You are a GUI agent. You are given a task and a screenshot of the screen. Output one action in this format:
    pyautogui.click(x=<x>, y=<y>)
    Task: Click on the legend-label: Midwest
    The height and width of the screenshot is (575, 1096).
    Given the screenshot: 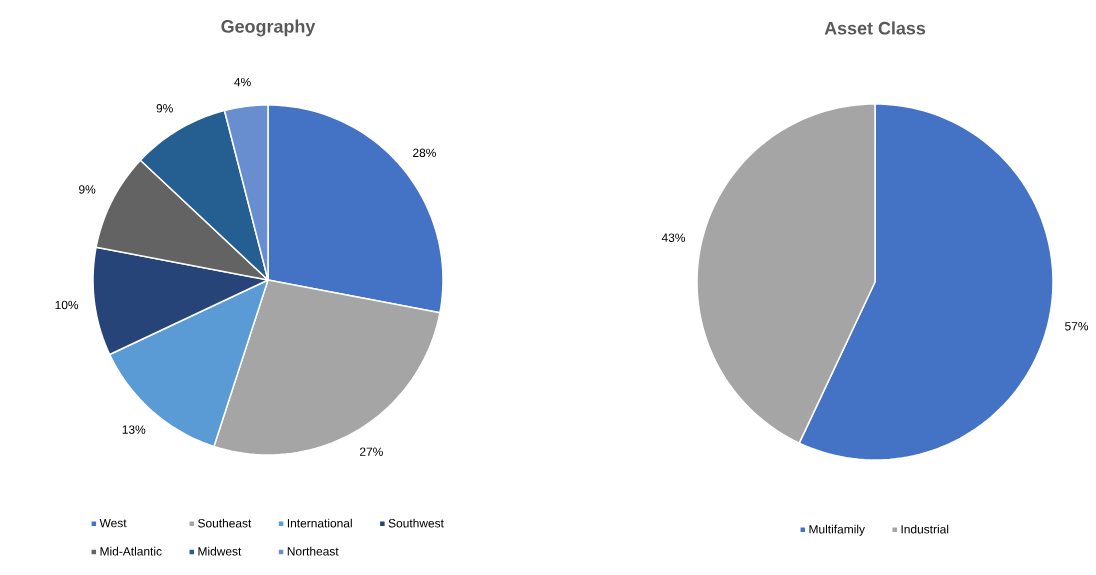 What is the action you would take?
    pyautogui.click(x=220, y=551)
    